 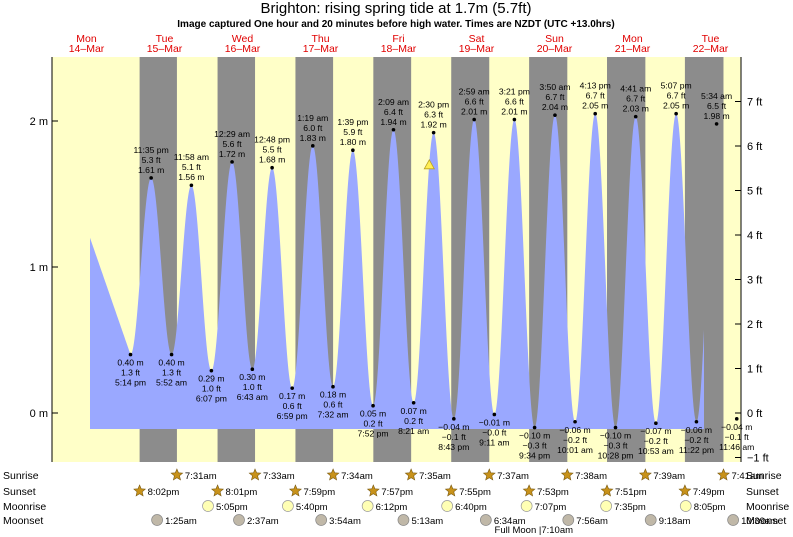 What do you see at coordinates (554, 39) in the screenshot?
I see `day-name: Sun` at bounding box center [554, 39].